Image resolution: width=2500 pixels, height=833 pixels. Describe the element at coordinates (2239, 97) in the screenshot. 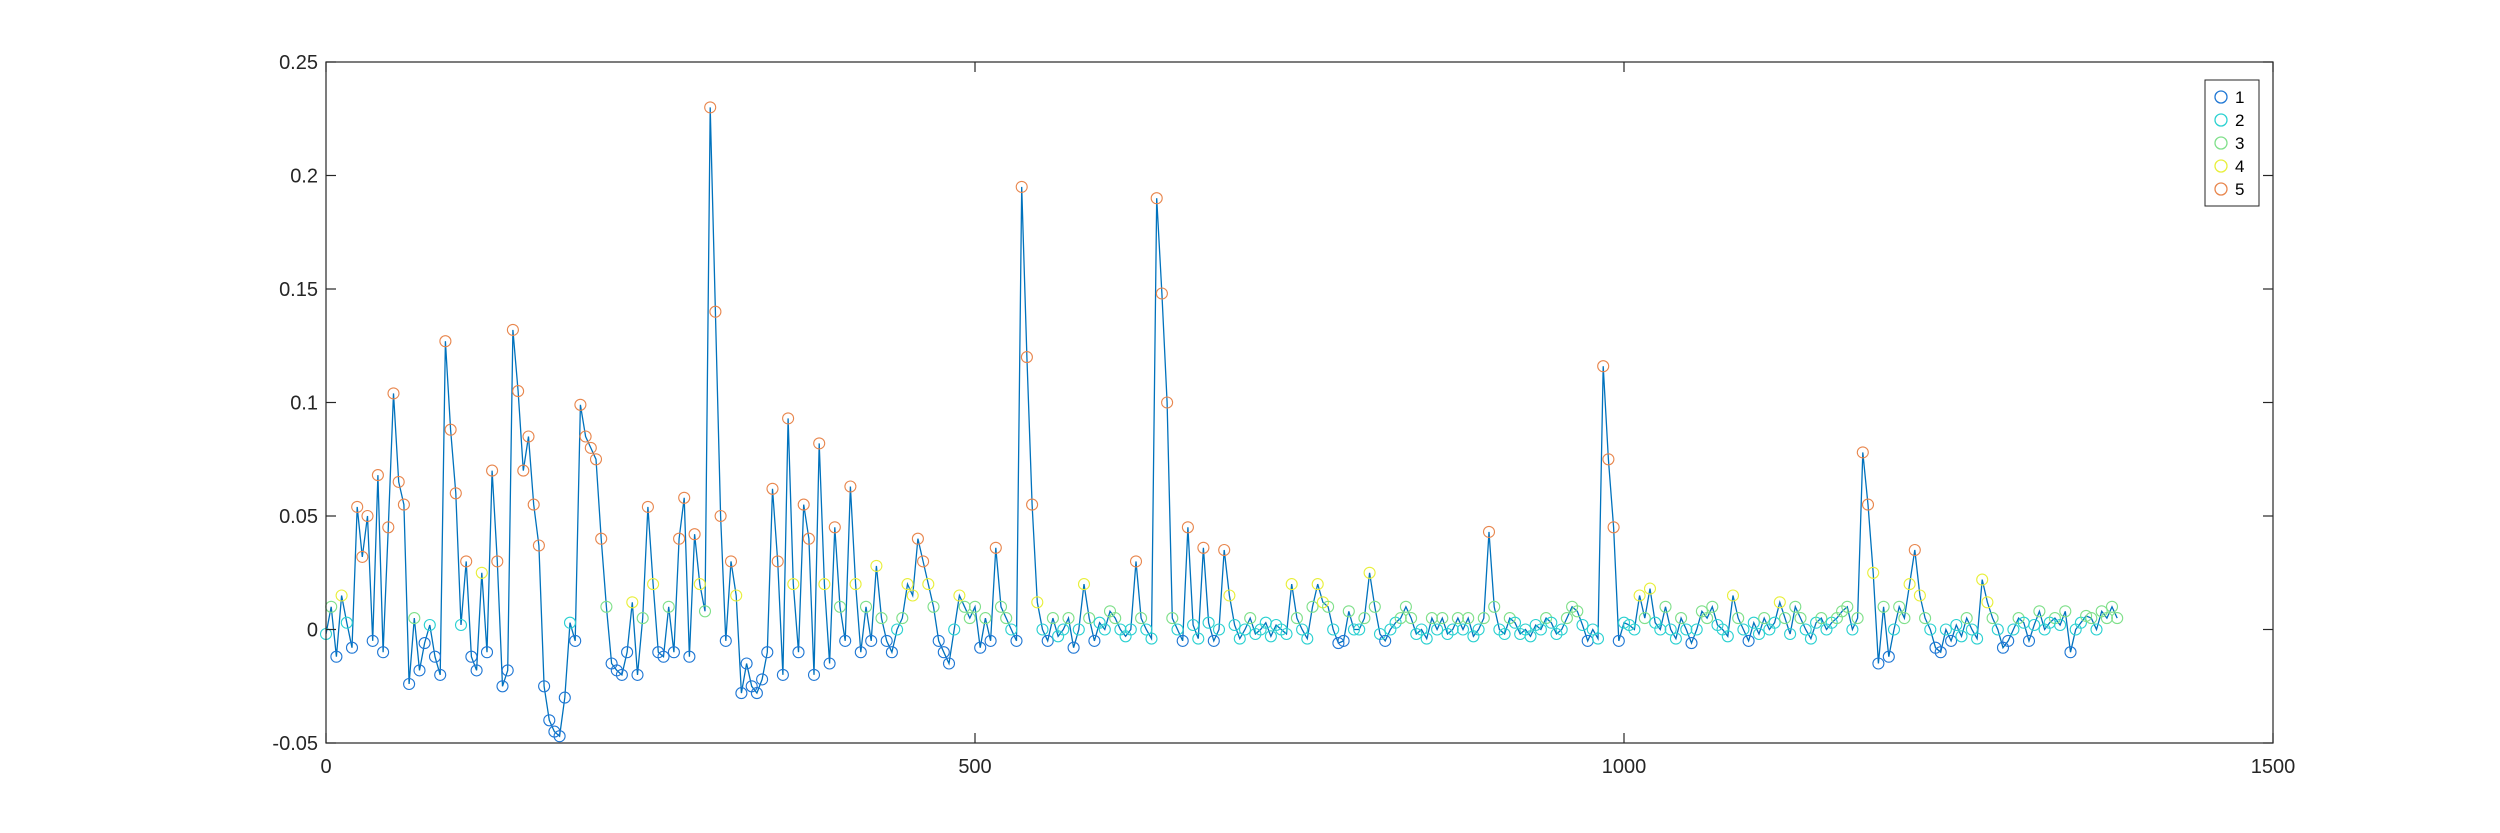

I see `legend-label-1: 1` at that location.